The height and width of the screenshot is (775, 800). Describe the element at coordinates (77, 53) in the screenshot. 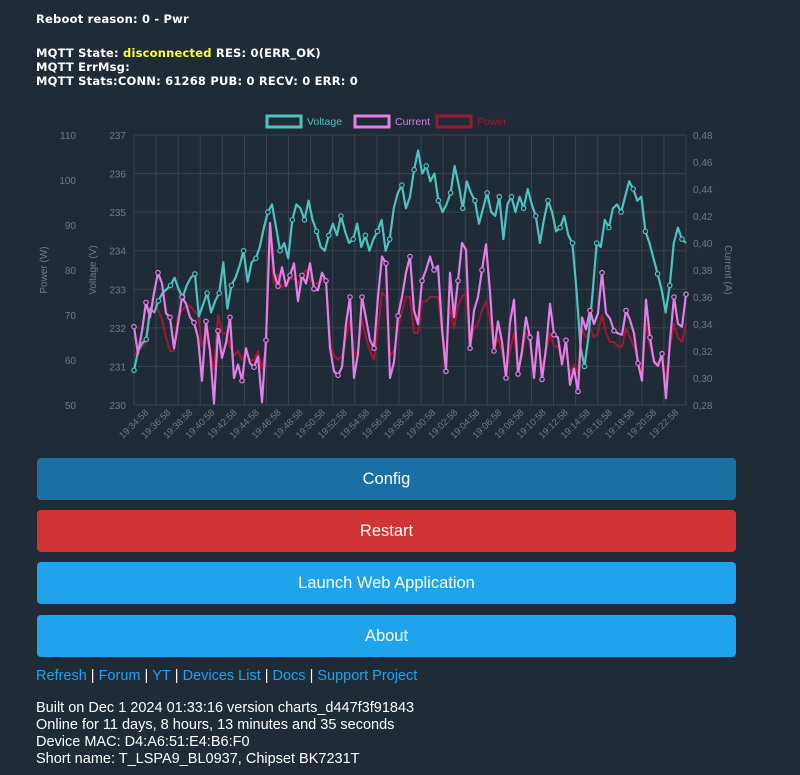

I see `mqtt-state-label: MQTT State:` at that location.